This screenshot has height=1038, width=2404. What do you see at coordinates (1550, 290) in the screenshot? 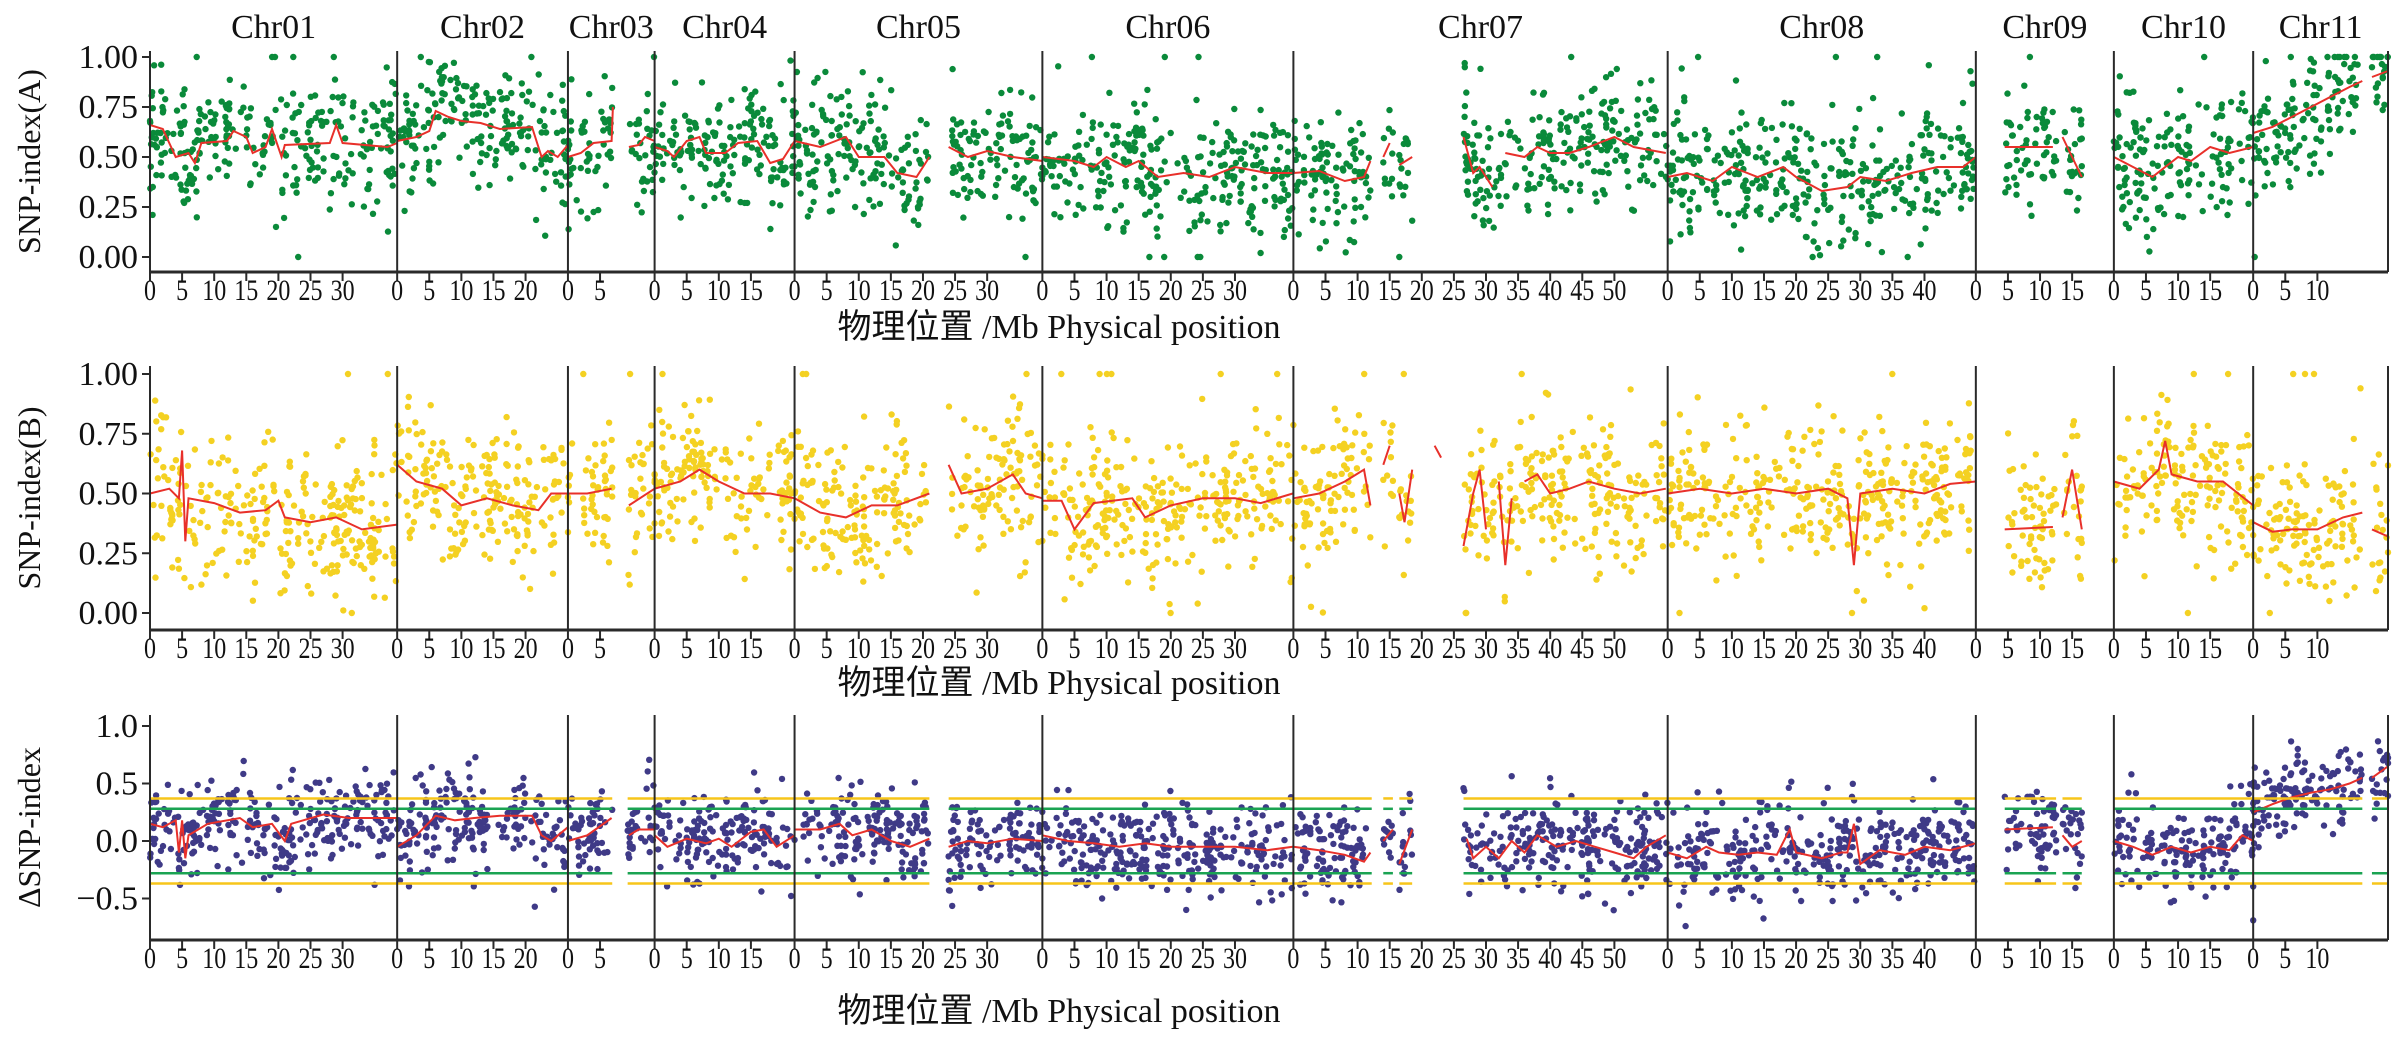
I see `x-tick-label: 40` at bounding box center [1550, 290].